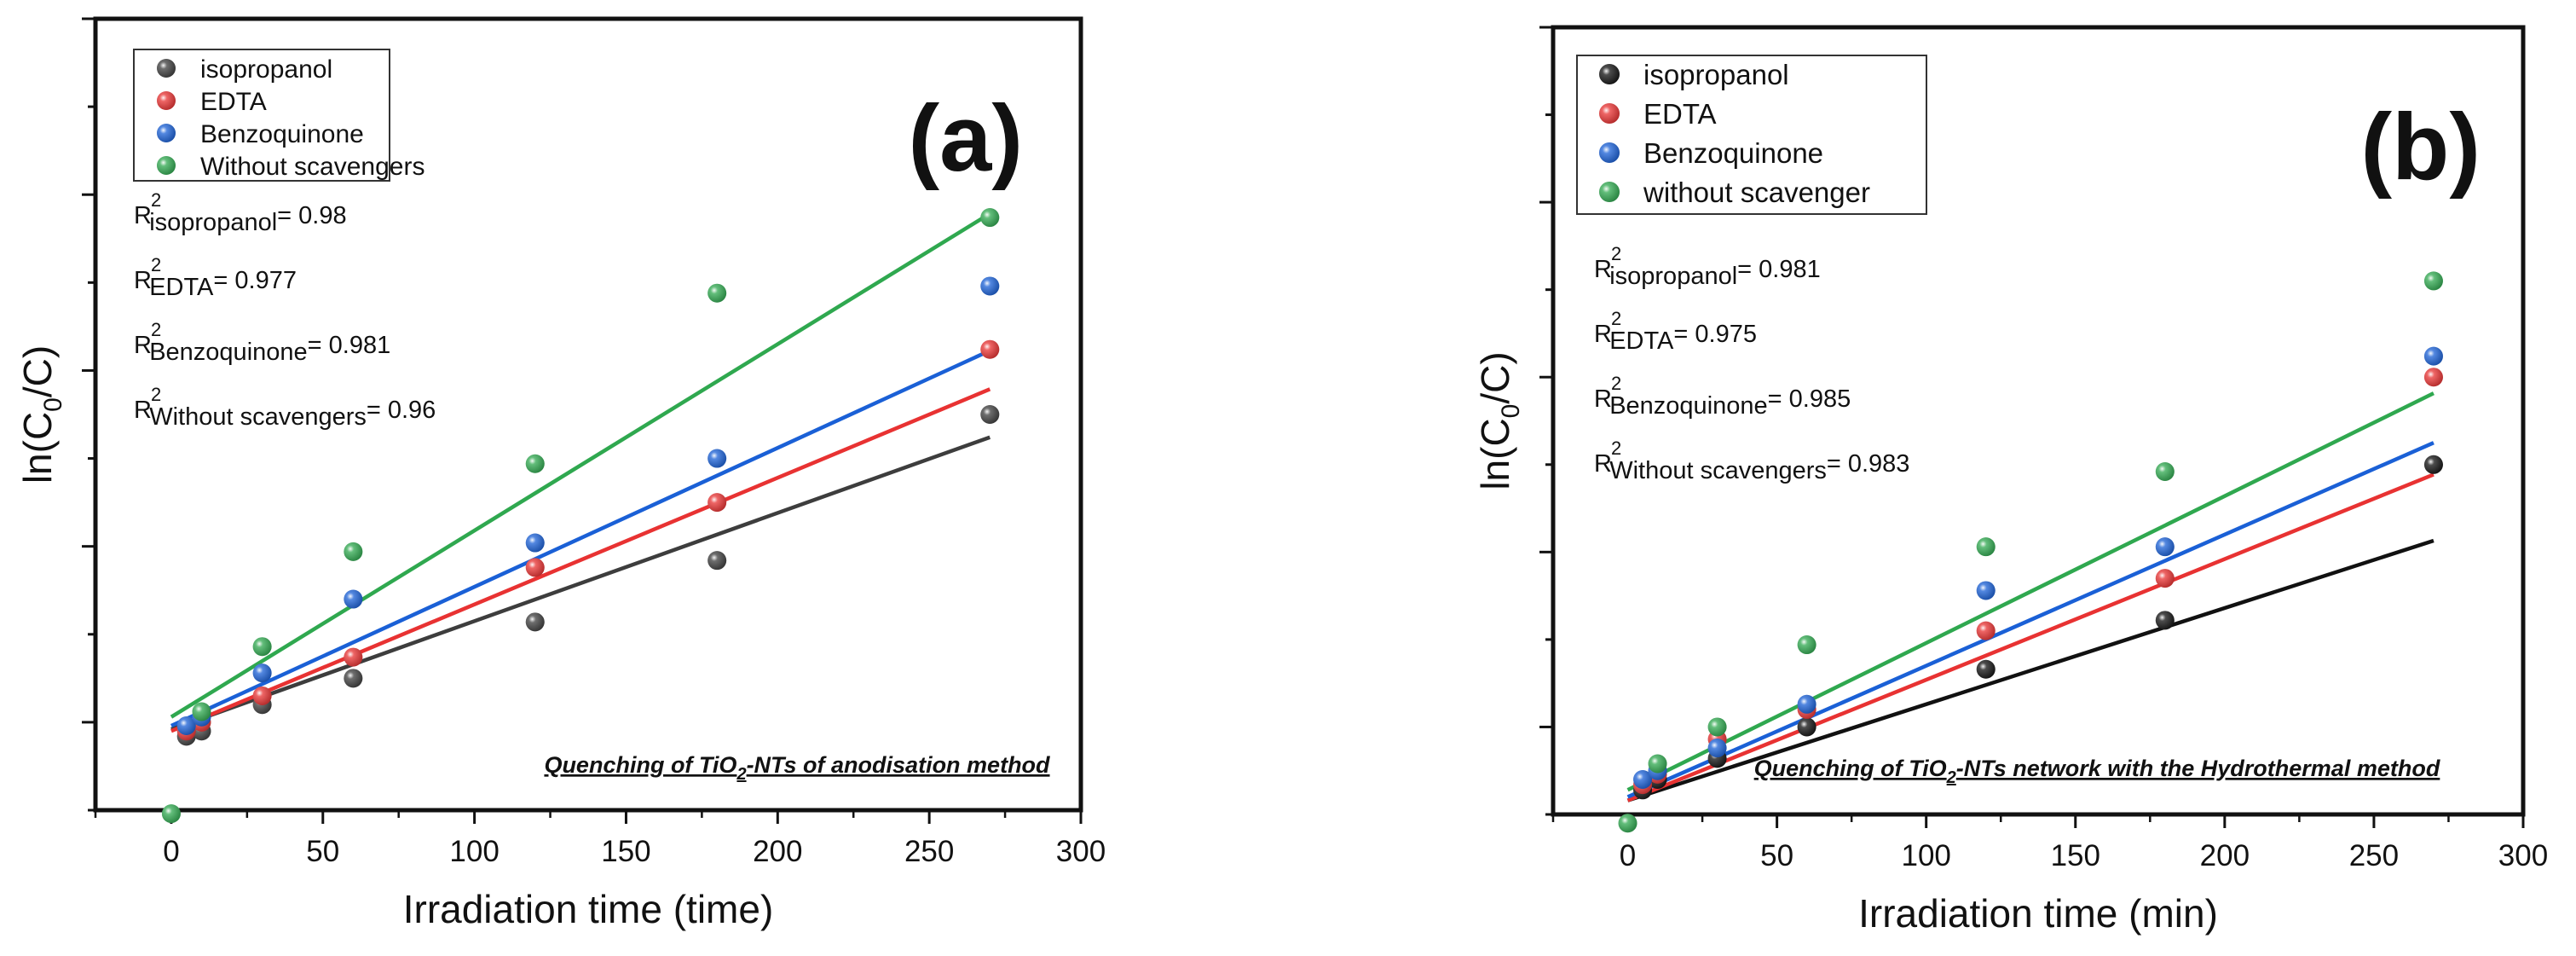  What do you see at coordinates (474, 851) in the screenshot?
I see `x-tick-label: 100` at bounding box center [474, 851].